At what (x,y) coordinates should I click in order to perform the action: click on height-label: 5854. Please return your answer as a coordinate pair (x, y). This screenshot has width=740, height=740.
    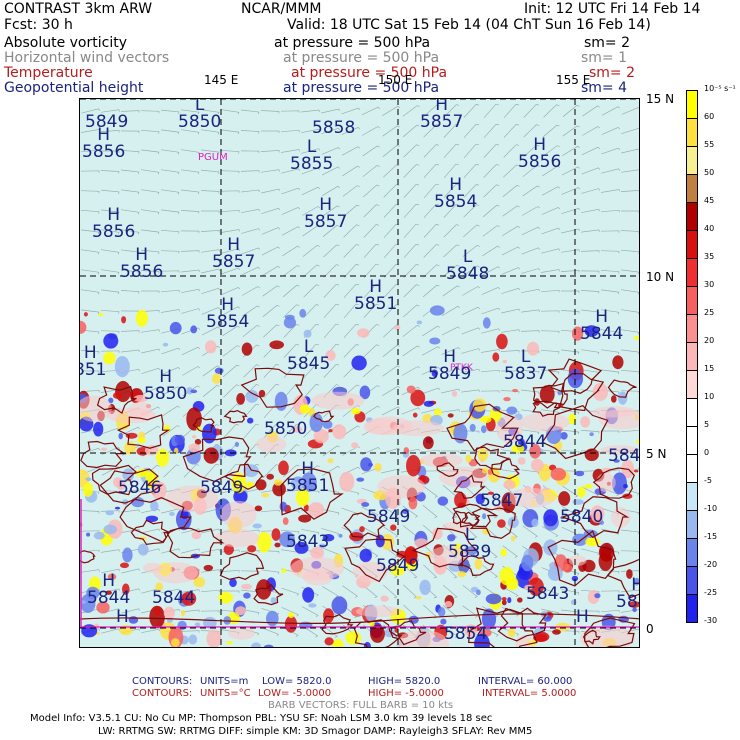
    Looking at the image, I should click on (465, 626).